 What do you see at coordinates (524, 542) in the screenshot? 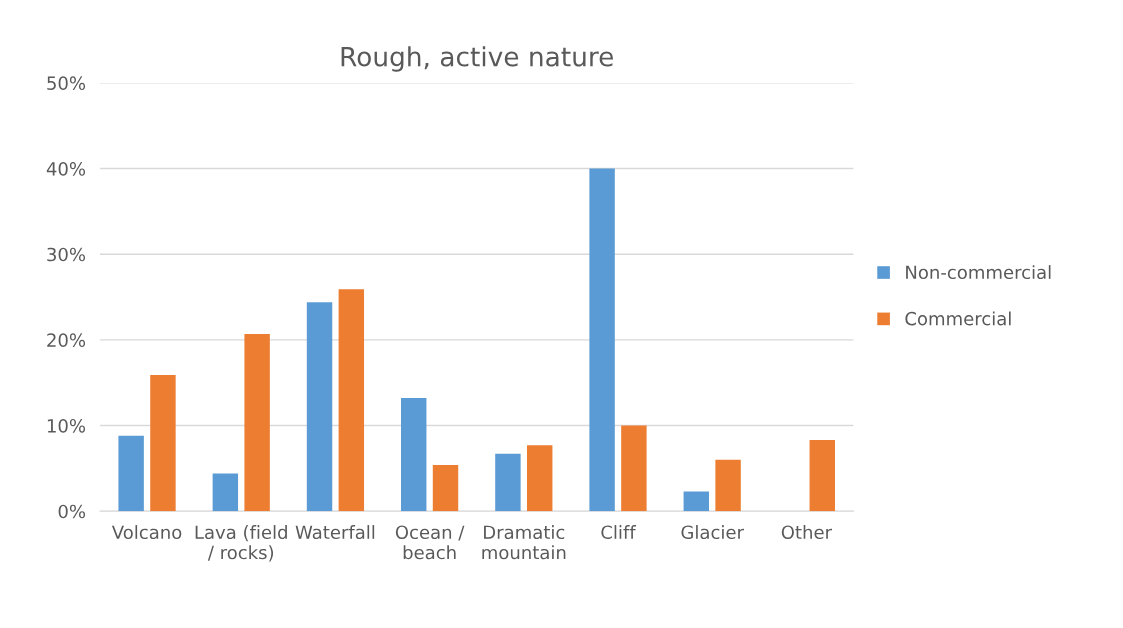
I see `x-tick-label: Dramatic mountain` at bounding box center [524, 542].